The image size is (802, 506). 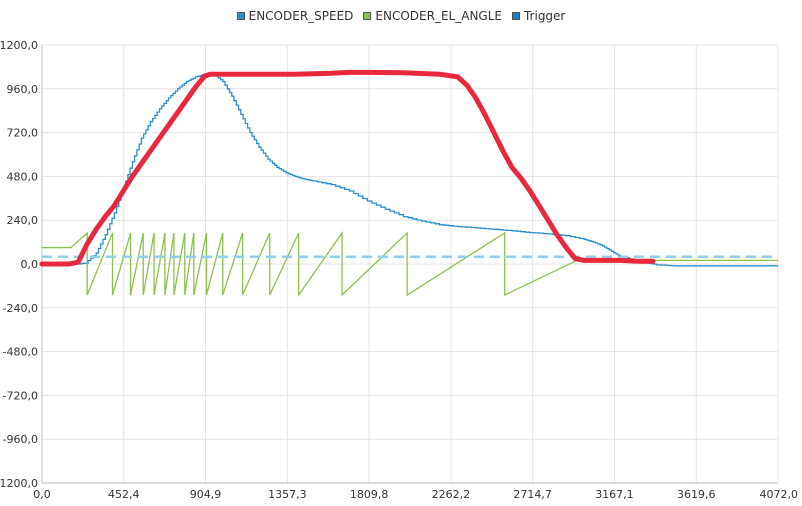 What do you see at coordinates (30, 264) in the screenshot?
I see `y-tick-label: 0,0` at bounding box center [30, 264].